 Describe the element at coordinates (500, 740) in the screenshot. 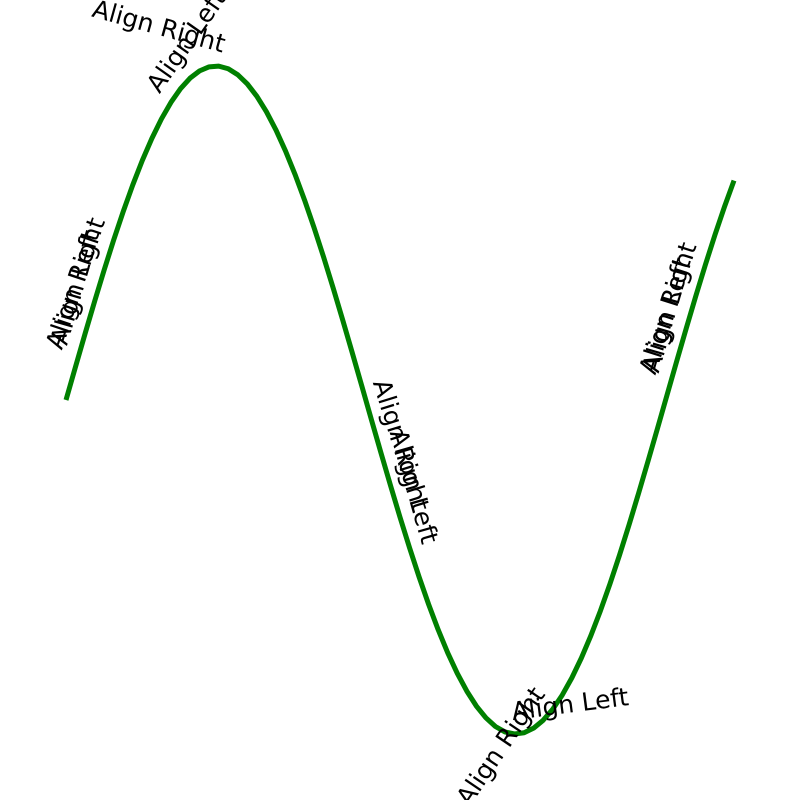

I see `curve-label-7: Align Right` at that location.